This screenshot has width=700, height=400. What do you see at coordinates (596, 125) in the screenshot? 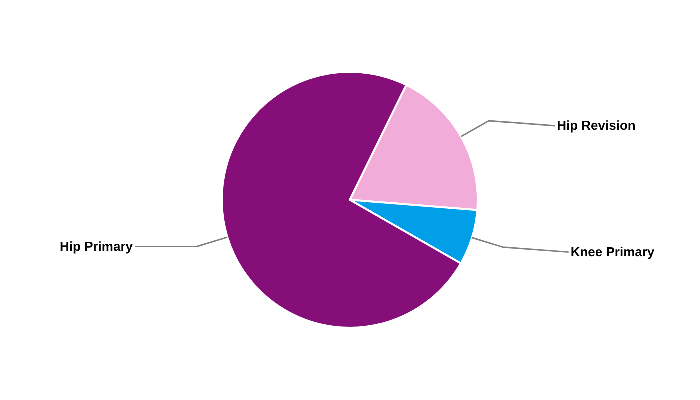
I see `slice-label: Hip Revision` at bounding box center [596, 125].